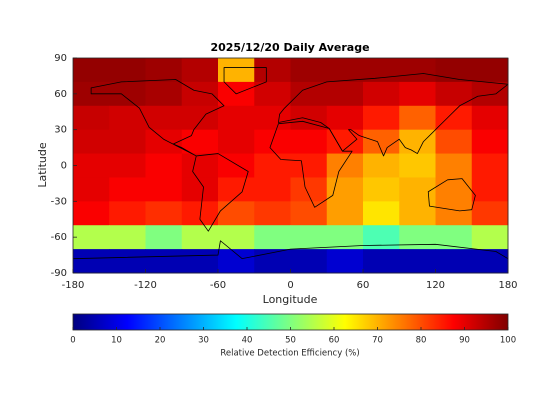 The height and width of the screenshot is (420, 560). I want to click on colorbar-tick-label: 20, so click(160, 341).